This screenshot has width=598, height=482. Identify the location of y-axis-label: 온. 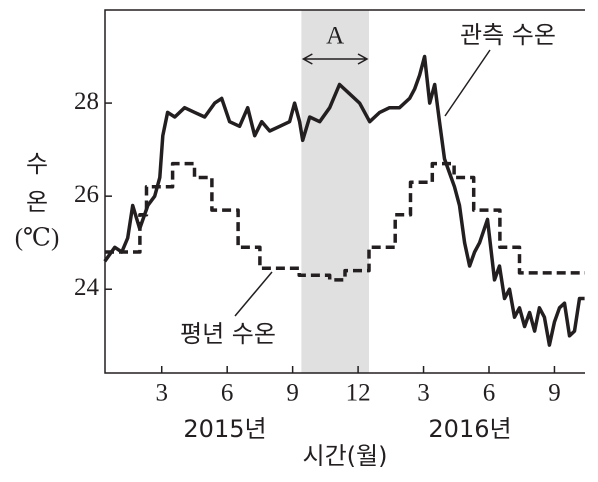
(37, 202).